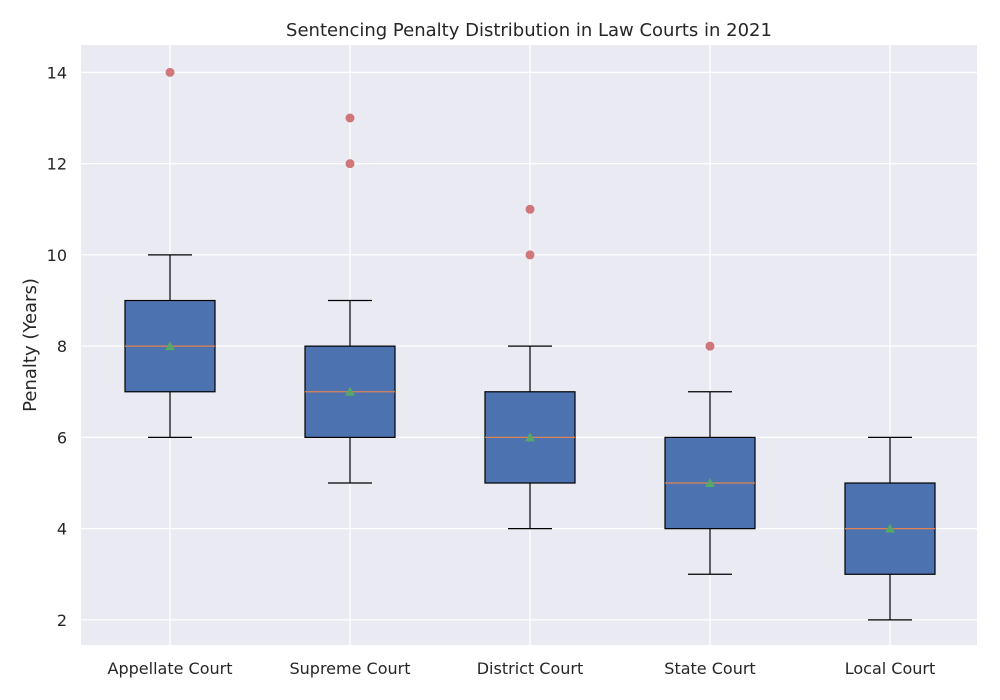 This screenshot has height=700, width=1000. Describe the element at coordinates (62, 529) in the screenshot. I see `y-tick-label: 4` at that location.